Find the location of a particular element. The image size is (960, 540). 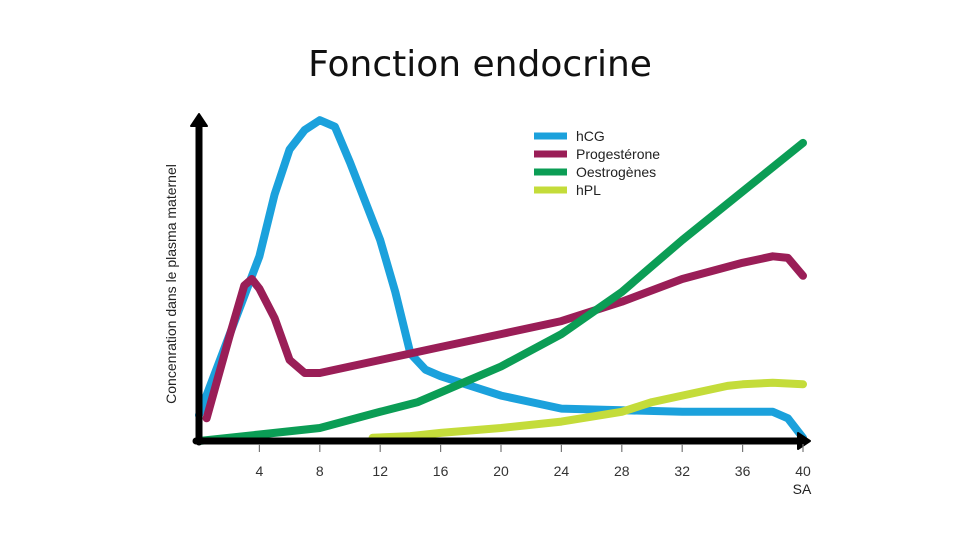

legend: hCG Progestérone Oestrogènes hPL is located at coordinates (597, 163).